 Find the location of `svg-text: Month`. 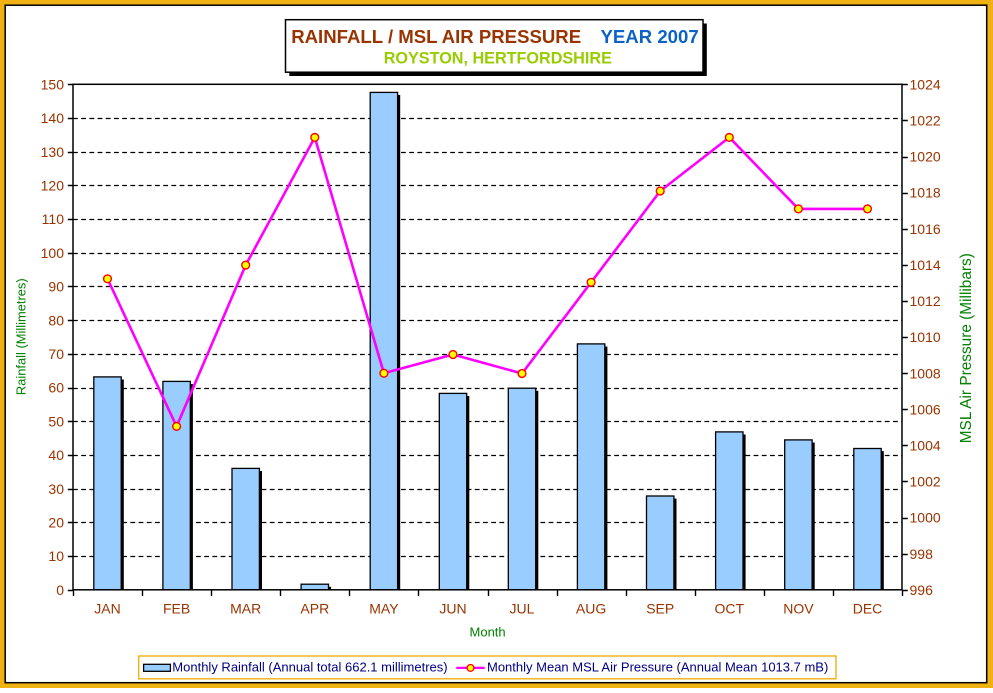

svg-text: Month is located at coordinates (488, 632).